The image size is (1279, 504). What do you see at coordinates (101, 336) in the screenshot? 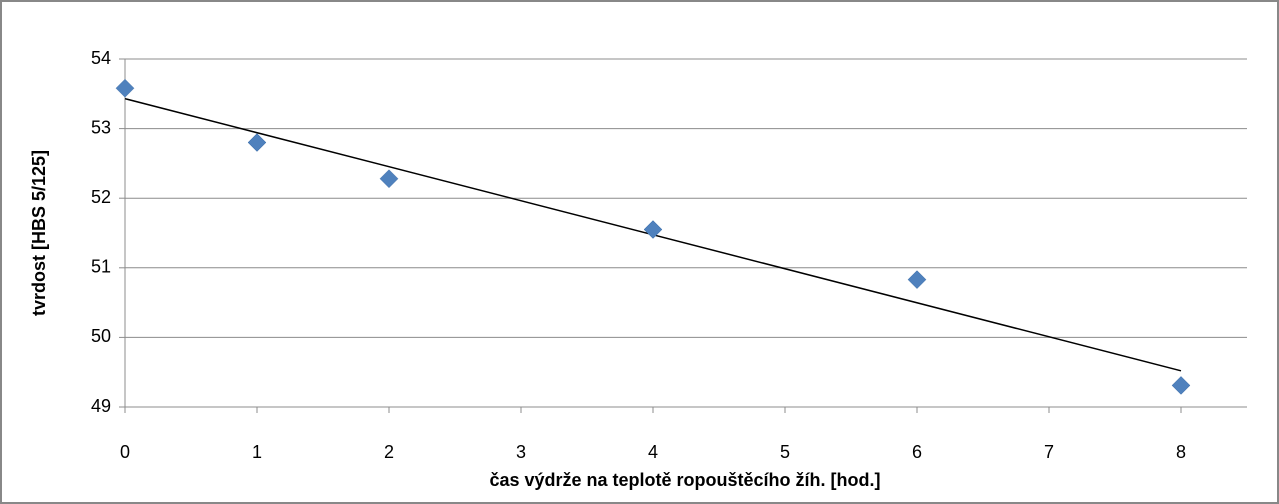
I see `y-tick-label: 50` at bounding box center [101, 336].